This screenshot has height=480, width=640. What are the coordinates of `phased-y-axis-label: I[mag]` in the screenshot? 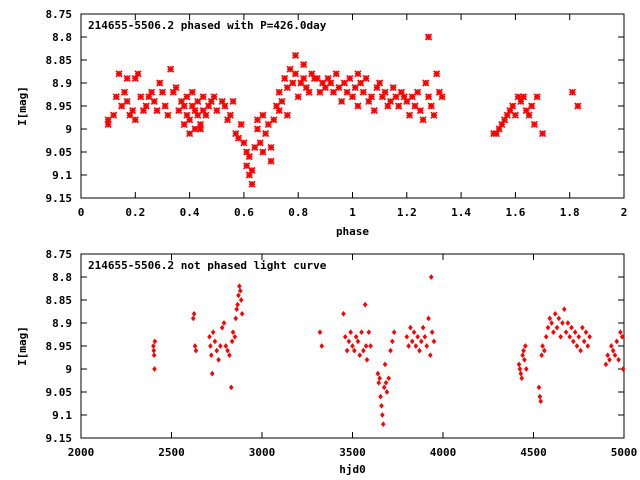 It's located at (22, 106).